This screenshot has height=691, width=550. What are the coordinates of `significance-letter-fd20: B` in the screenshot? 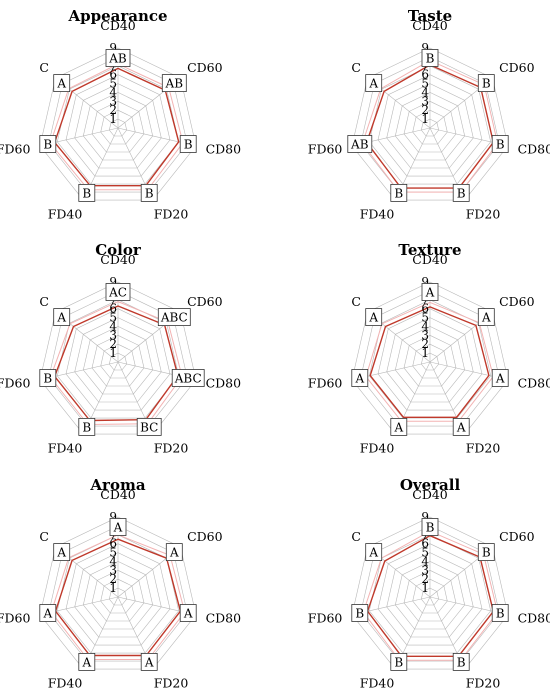 It's located at (461, 193).